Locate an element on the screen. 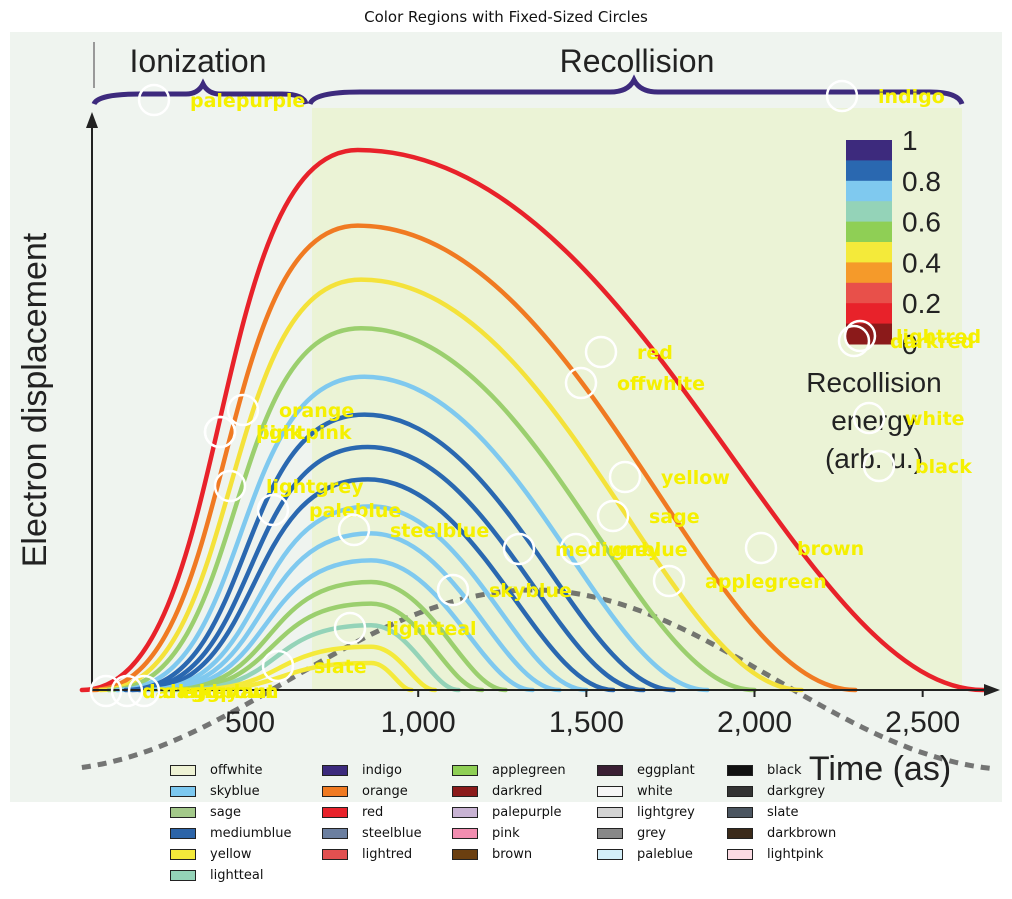 This screenshot has height=899, width=1012. legend-label: steelblue is located at coordinates (392, 833).